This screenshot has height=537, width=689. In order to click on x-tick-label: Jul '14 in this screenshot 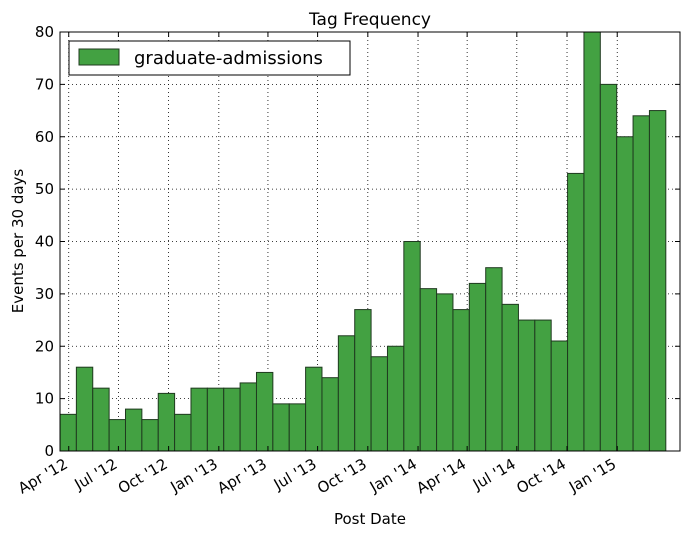, I will do `click(494, 474)`.